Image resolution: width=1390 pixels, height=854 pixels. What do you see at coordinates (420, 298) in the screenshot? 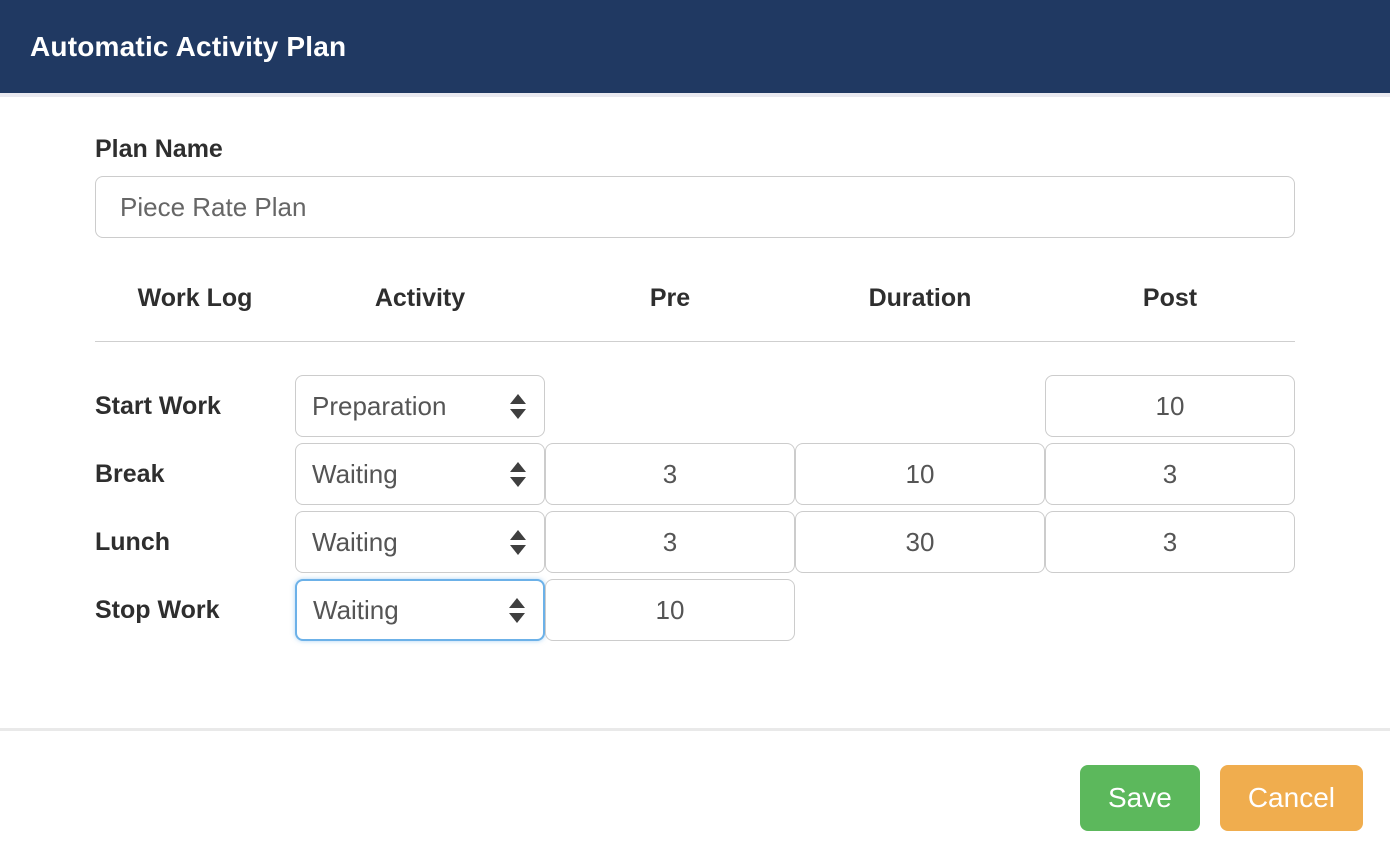
I see `column-header-activity: Activity` at bounding box center [420, 298].